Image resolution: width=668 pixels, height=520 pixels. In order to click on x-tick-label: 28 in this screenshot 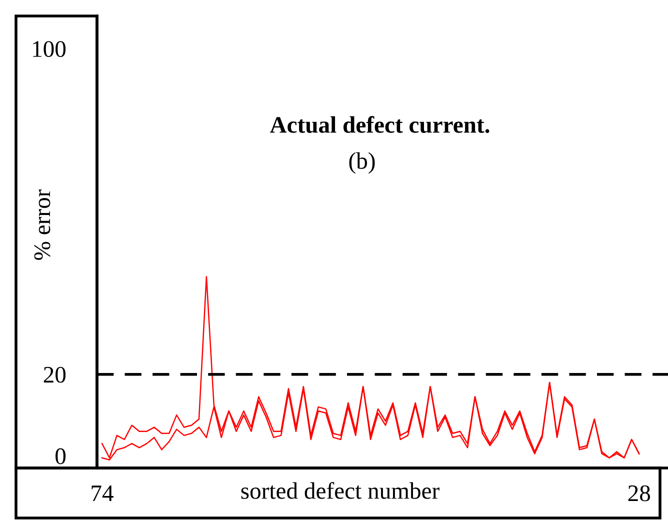, I will do `click(639, 493)`.